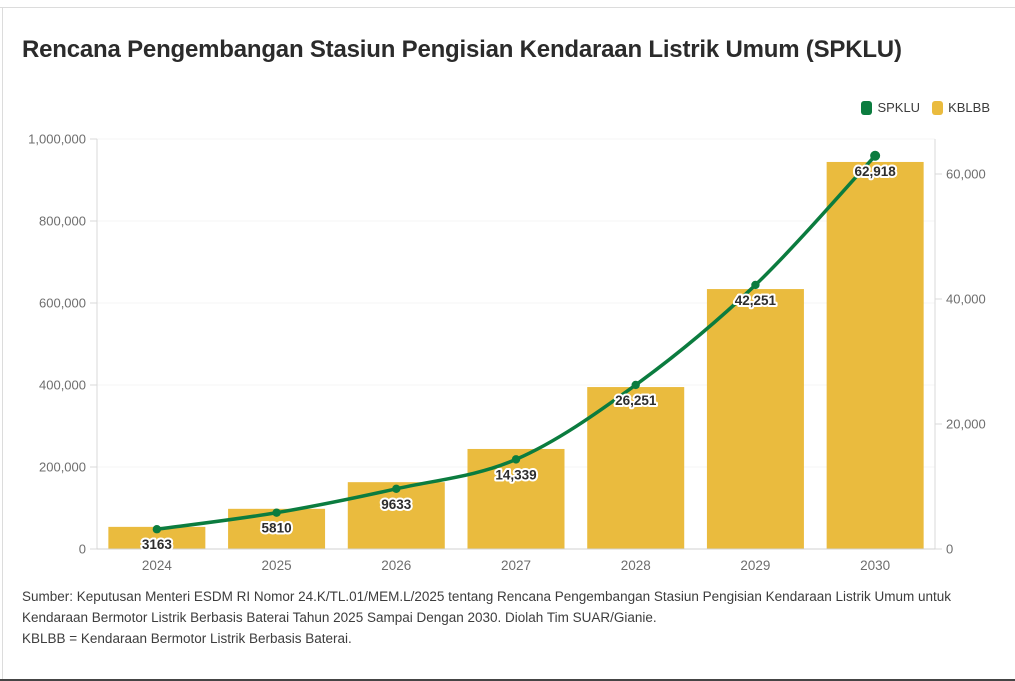 The height and width of the screenshot is (681, 1015). What do you see at coordinates (875, 155) in the screenshot?
I see `line-point-2030` at bounding box center [875, 155].